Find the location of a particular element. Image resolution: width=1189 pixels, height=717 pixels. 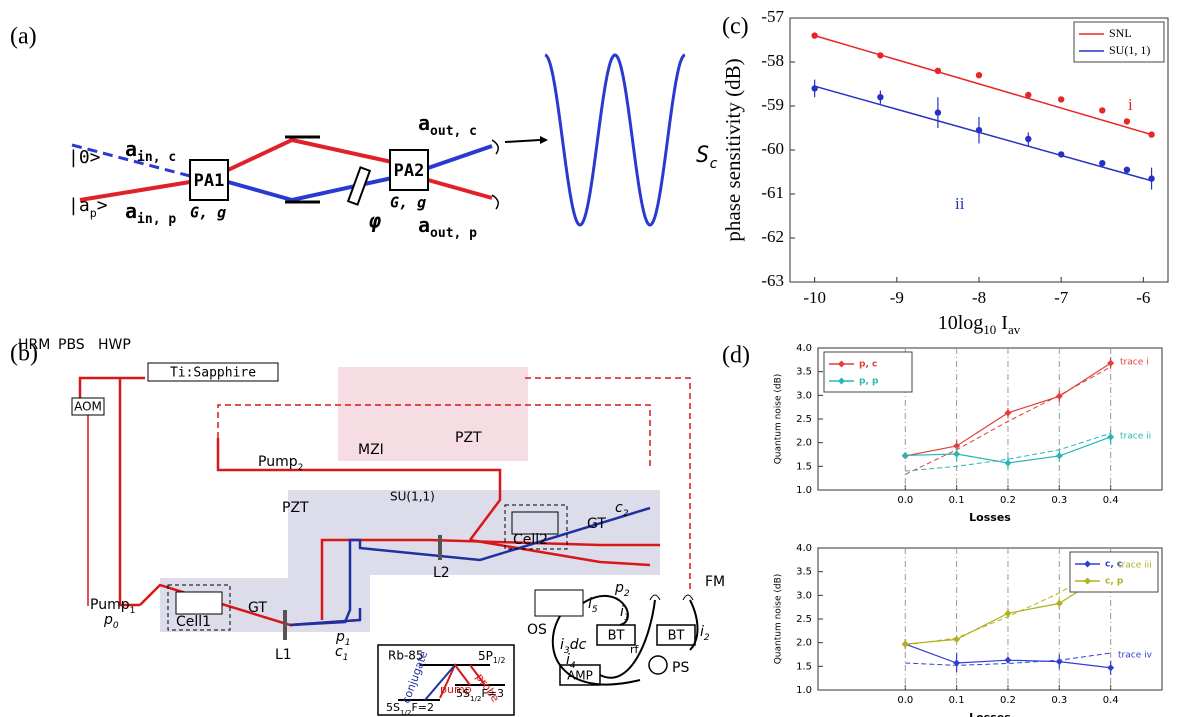

text-part: p is located at coordinates (108, 620).